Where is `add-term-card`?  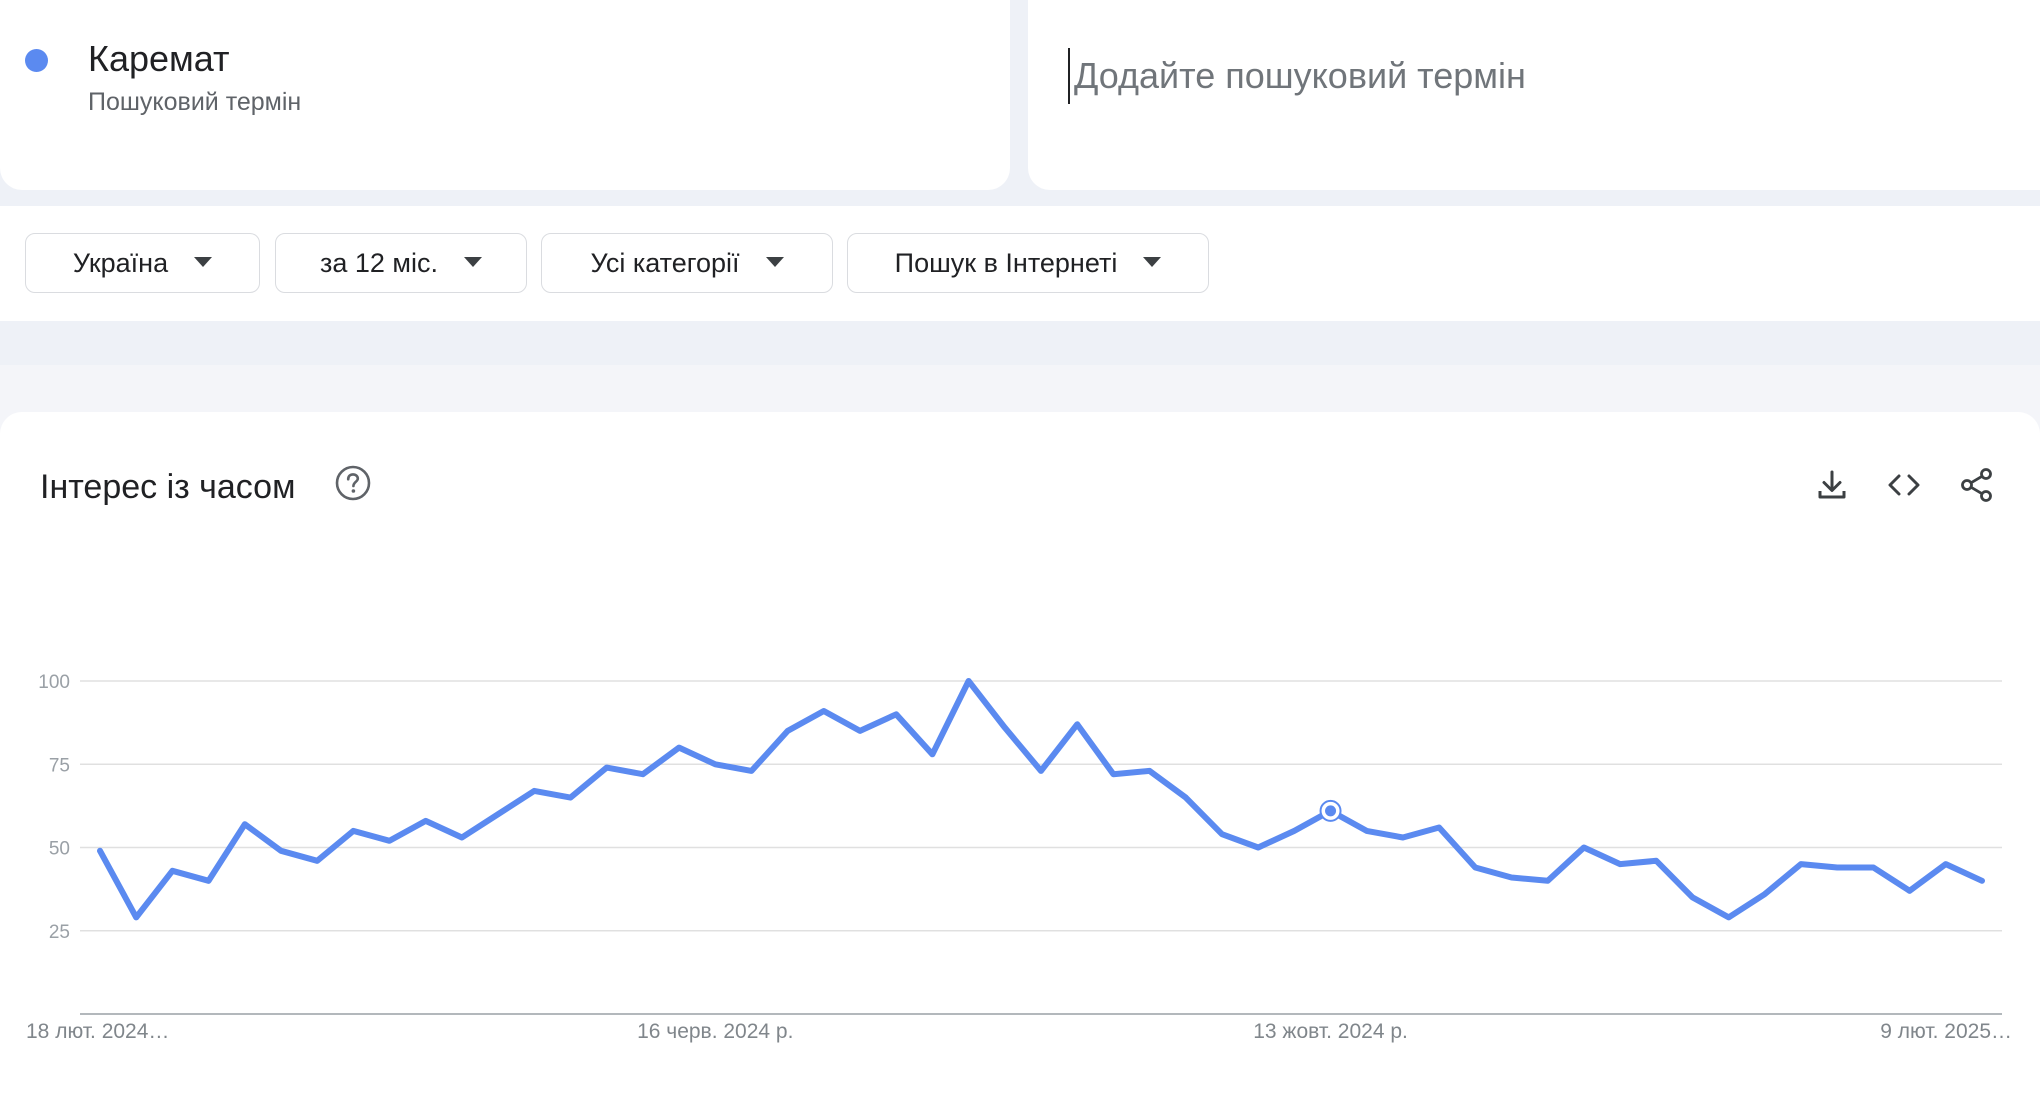 add-term-card is located at coordinates (1534, 95).